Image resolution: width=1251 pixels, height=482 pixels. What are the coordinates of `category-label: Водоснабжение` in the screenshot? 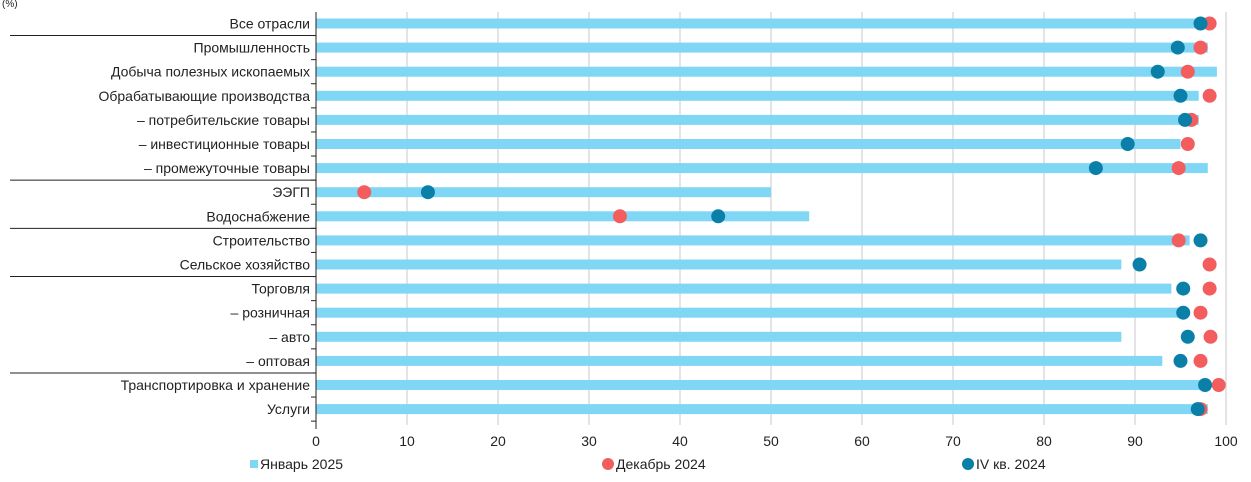 It's located at (258, 216).